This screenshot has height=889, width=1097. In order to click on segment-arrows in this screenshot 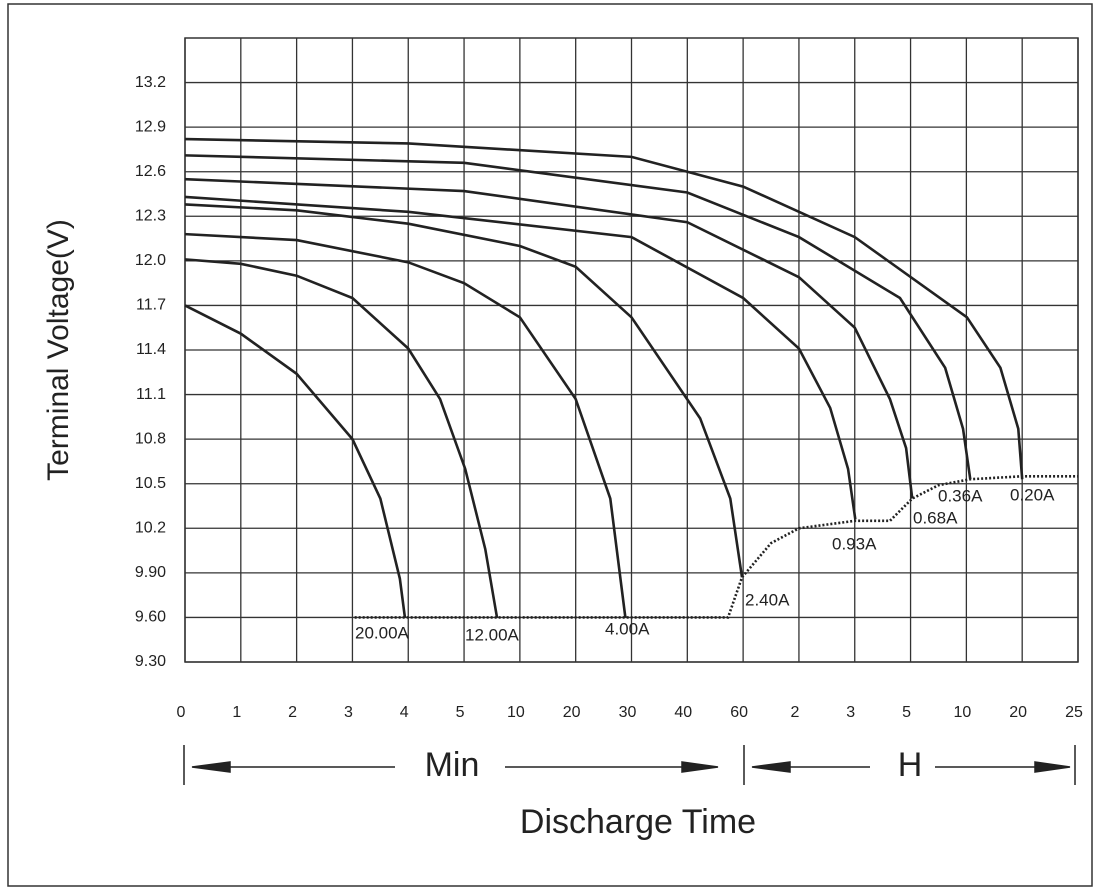, I will do `click(629, 765)`.